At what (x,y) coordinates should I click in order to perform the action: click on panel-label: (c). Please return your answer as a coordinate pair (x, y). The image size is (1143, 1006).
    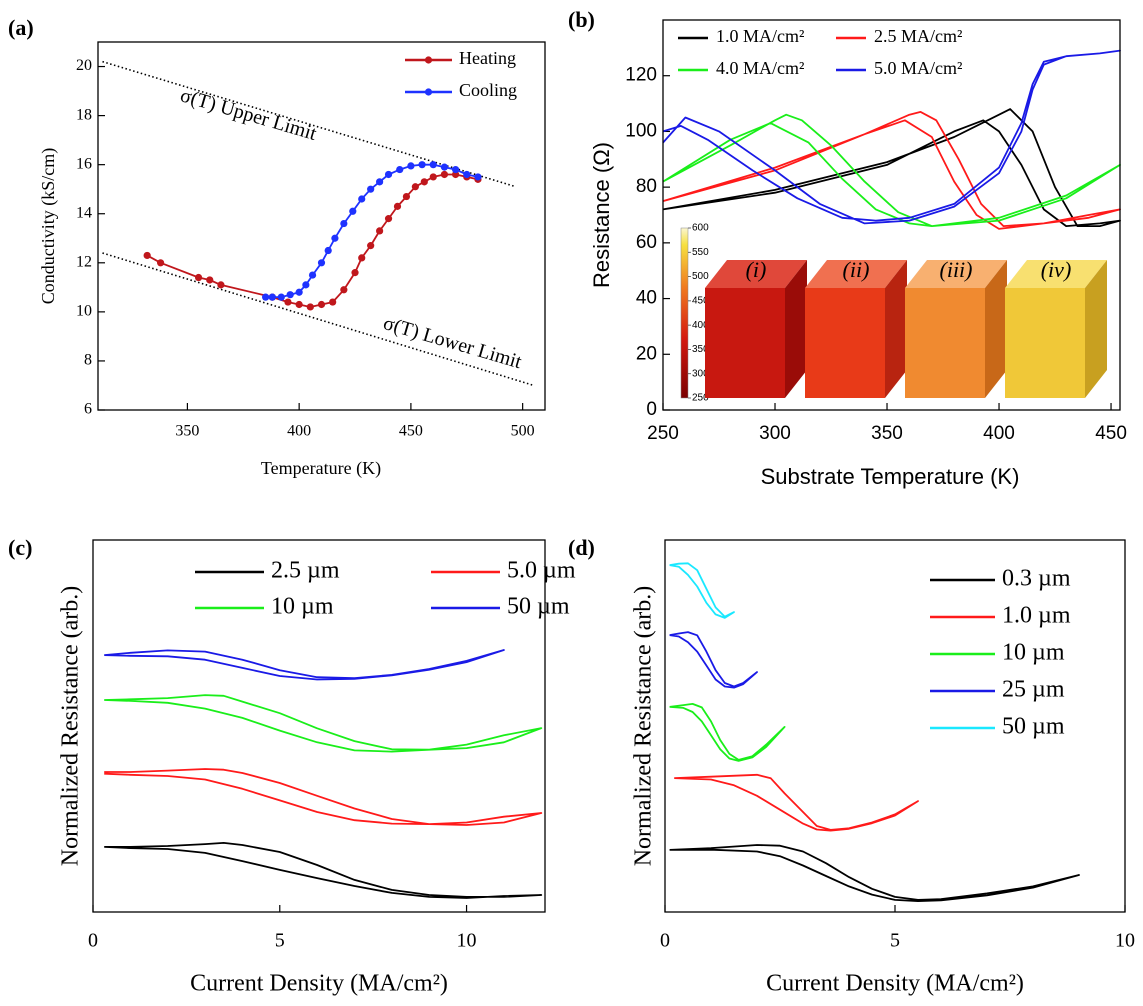
    Looking at the image, I should click on (20, 547).